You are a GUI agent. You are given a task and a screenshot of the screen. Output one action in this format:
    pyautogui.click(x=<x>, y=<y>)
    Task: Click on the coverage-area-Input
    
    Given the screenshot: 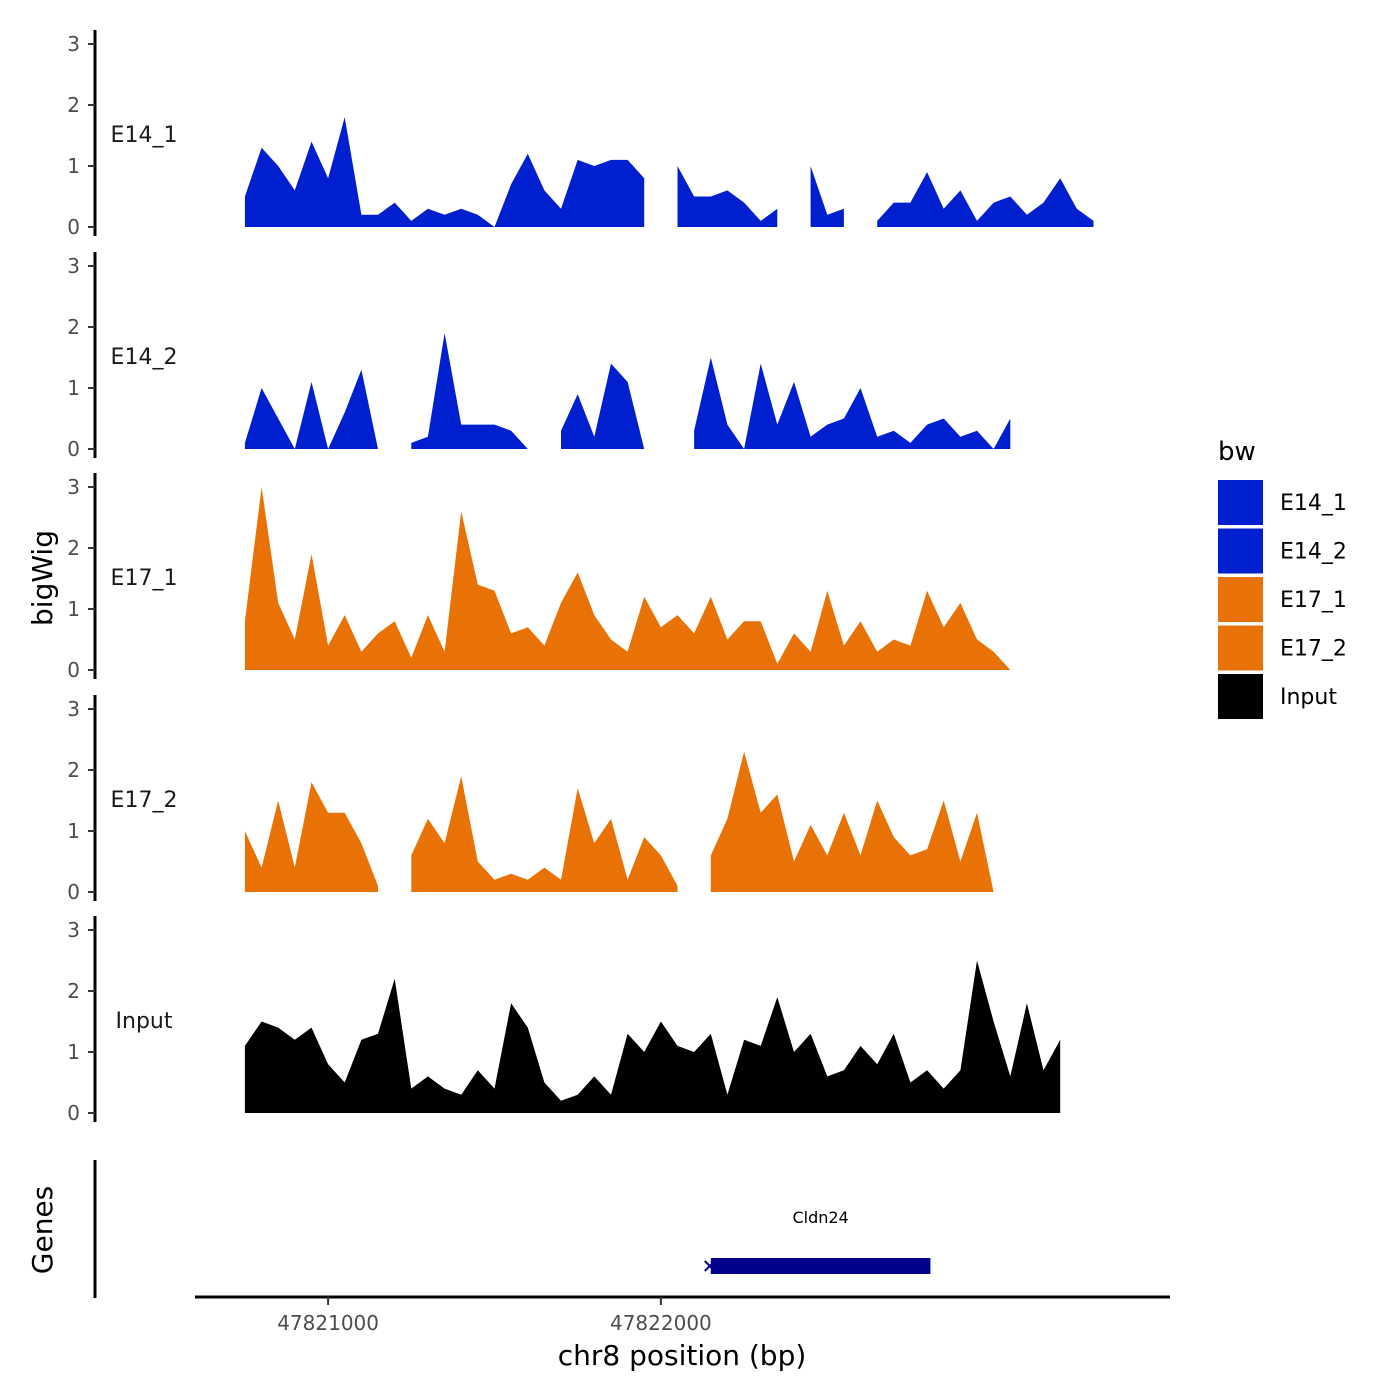 What is the action you would take?
    pyautogui.click(x=652, y=1036)
    